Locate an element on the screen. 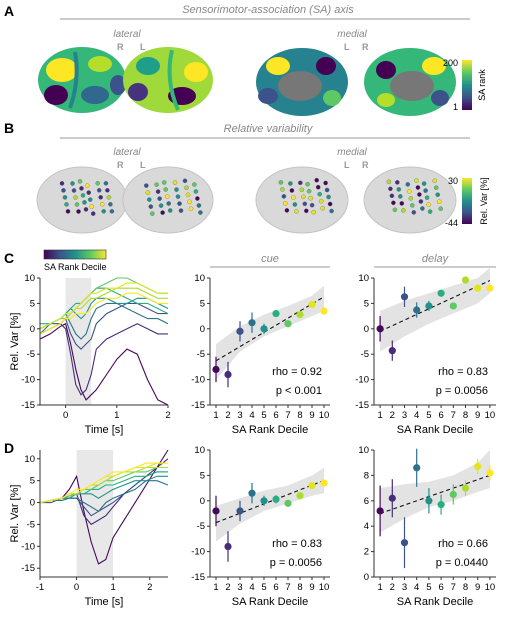 The width and height of the screenshot is (507, 629). colorbar-rel-var is located at coordinates (467, 201).